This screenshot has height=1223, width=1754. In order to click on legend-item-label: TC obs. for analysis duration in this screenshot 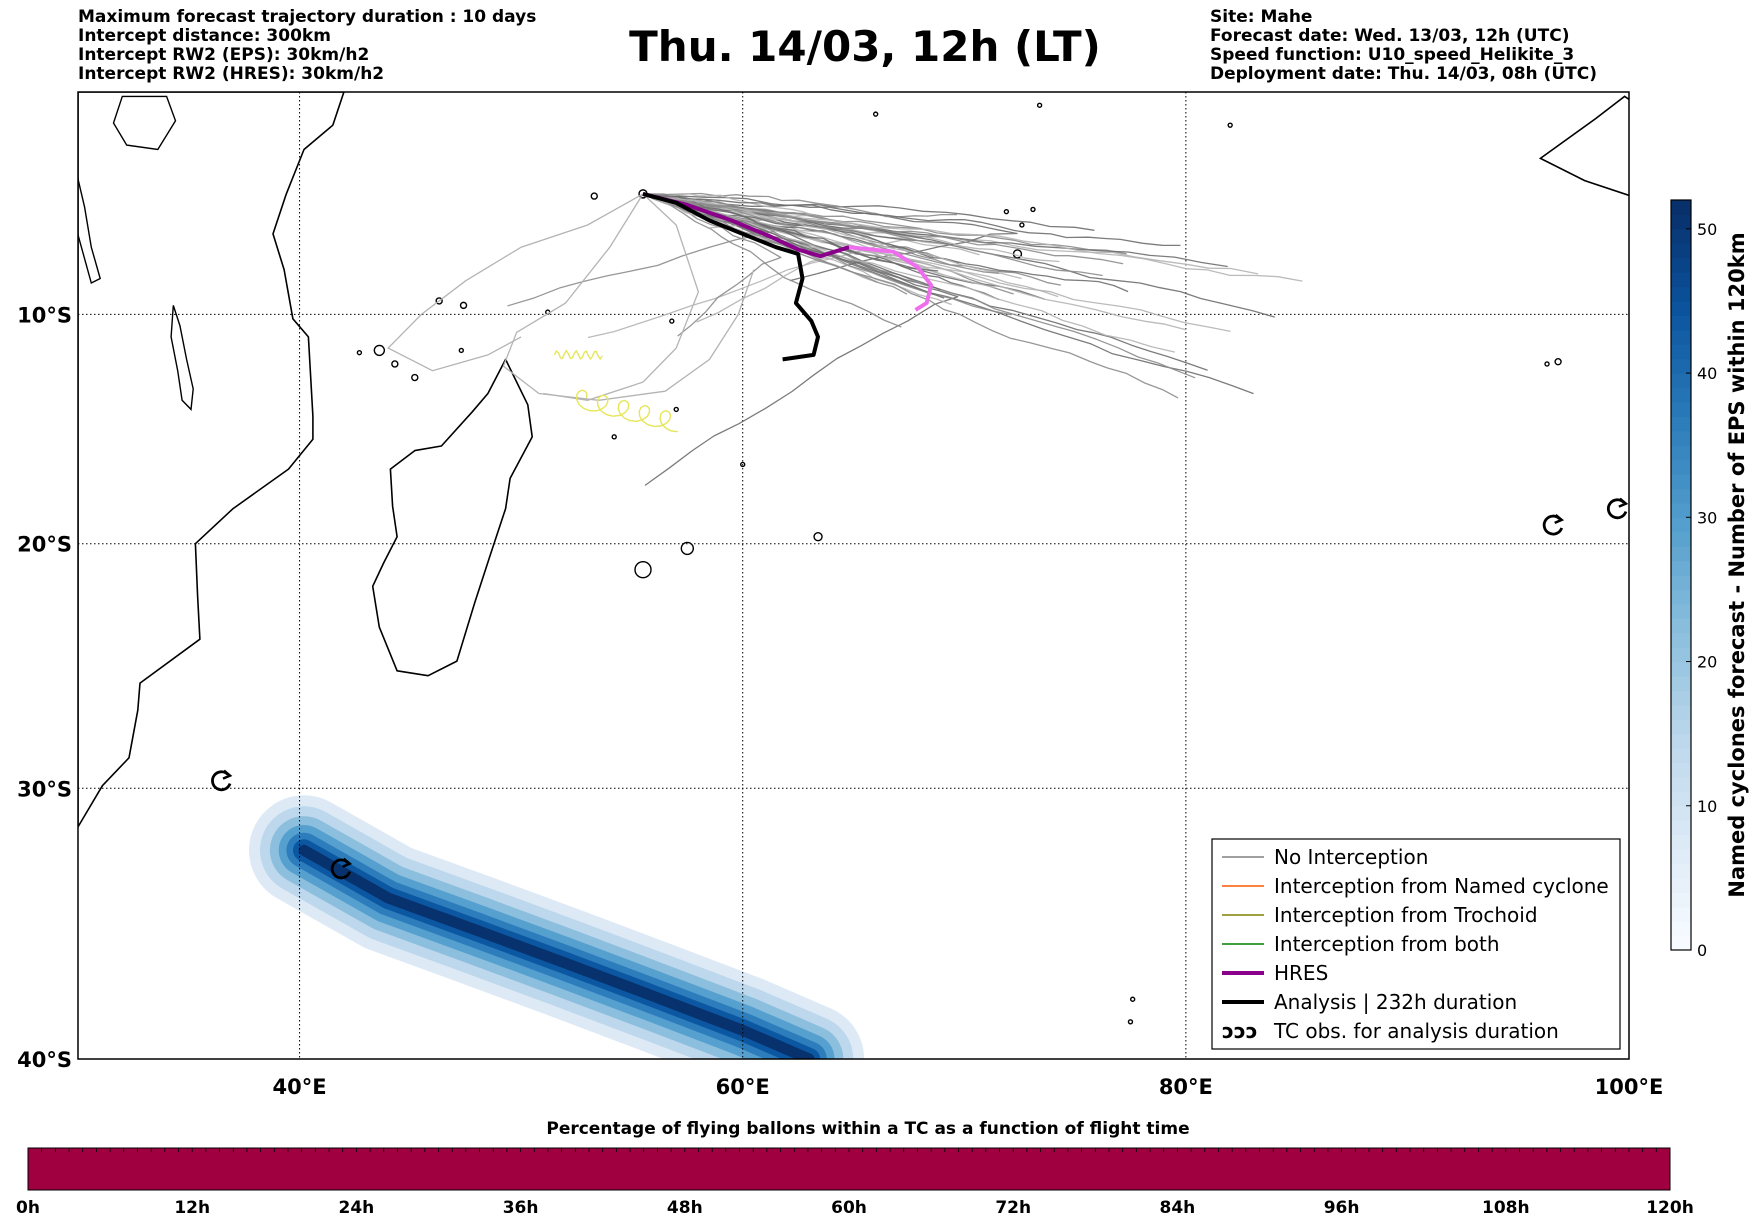, I will do `click(1416, 1031)`.